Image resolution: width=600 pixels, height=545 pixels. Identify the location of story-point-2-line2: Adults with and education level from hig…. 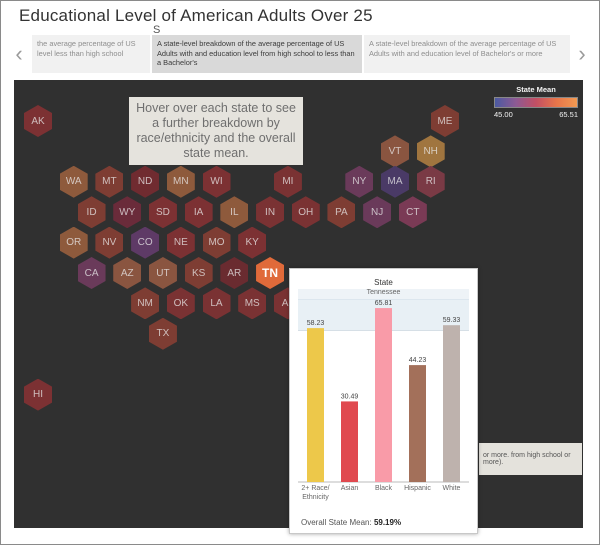
(256, 53).